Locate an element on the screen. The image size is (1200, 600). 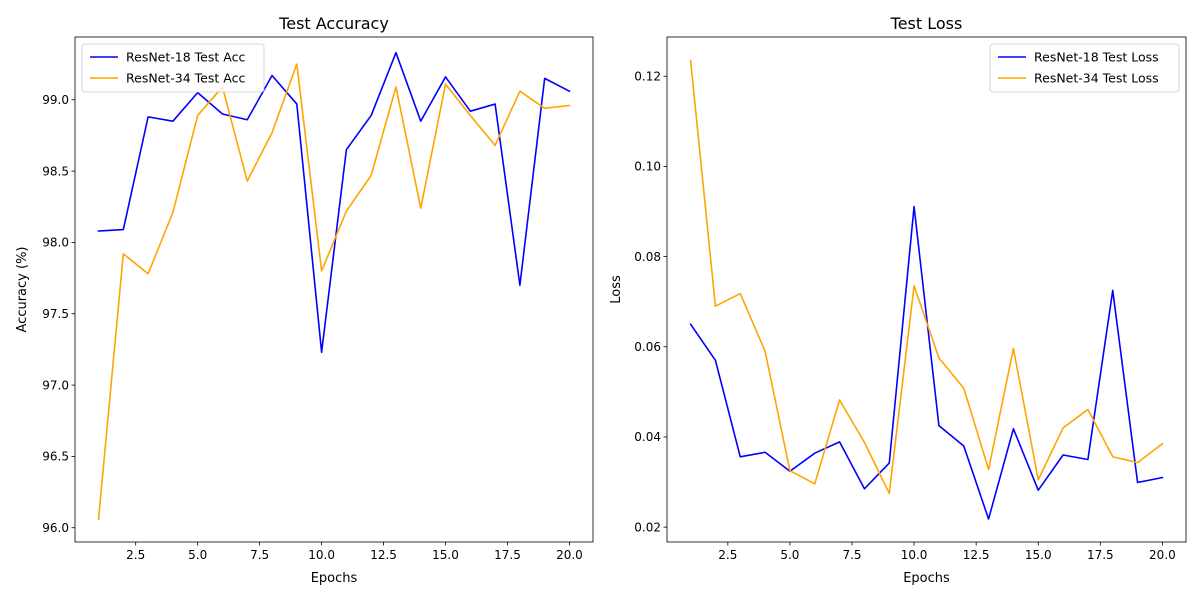
loss-legend: ResNet-18 Test Loss ResNet-34 Test Loss is located at coordinates (1084, 68).